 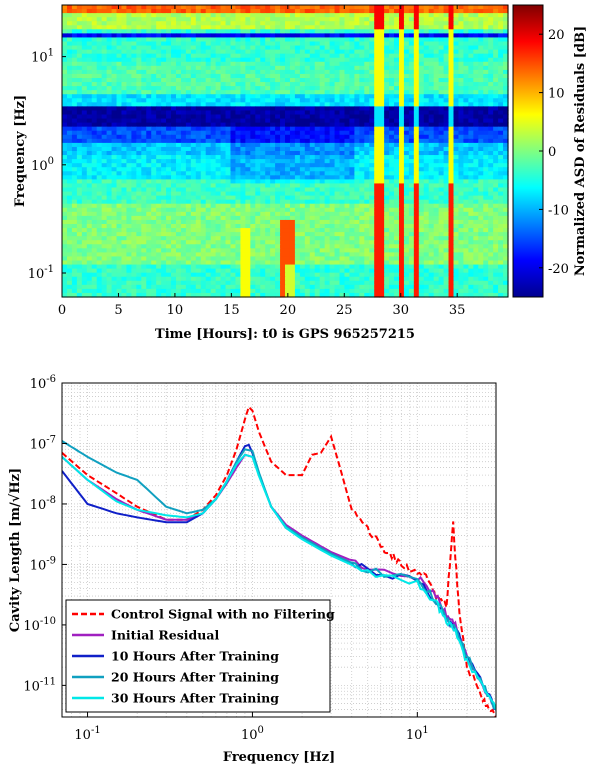 What do you see at coordinates (42, 165) in the screenshot?
I see `spectrogram-y-tick-label: 10⁰` at bounding box center [42, 165].